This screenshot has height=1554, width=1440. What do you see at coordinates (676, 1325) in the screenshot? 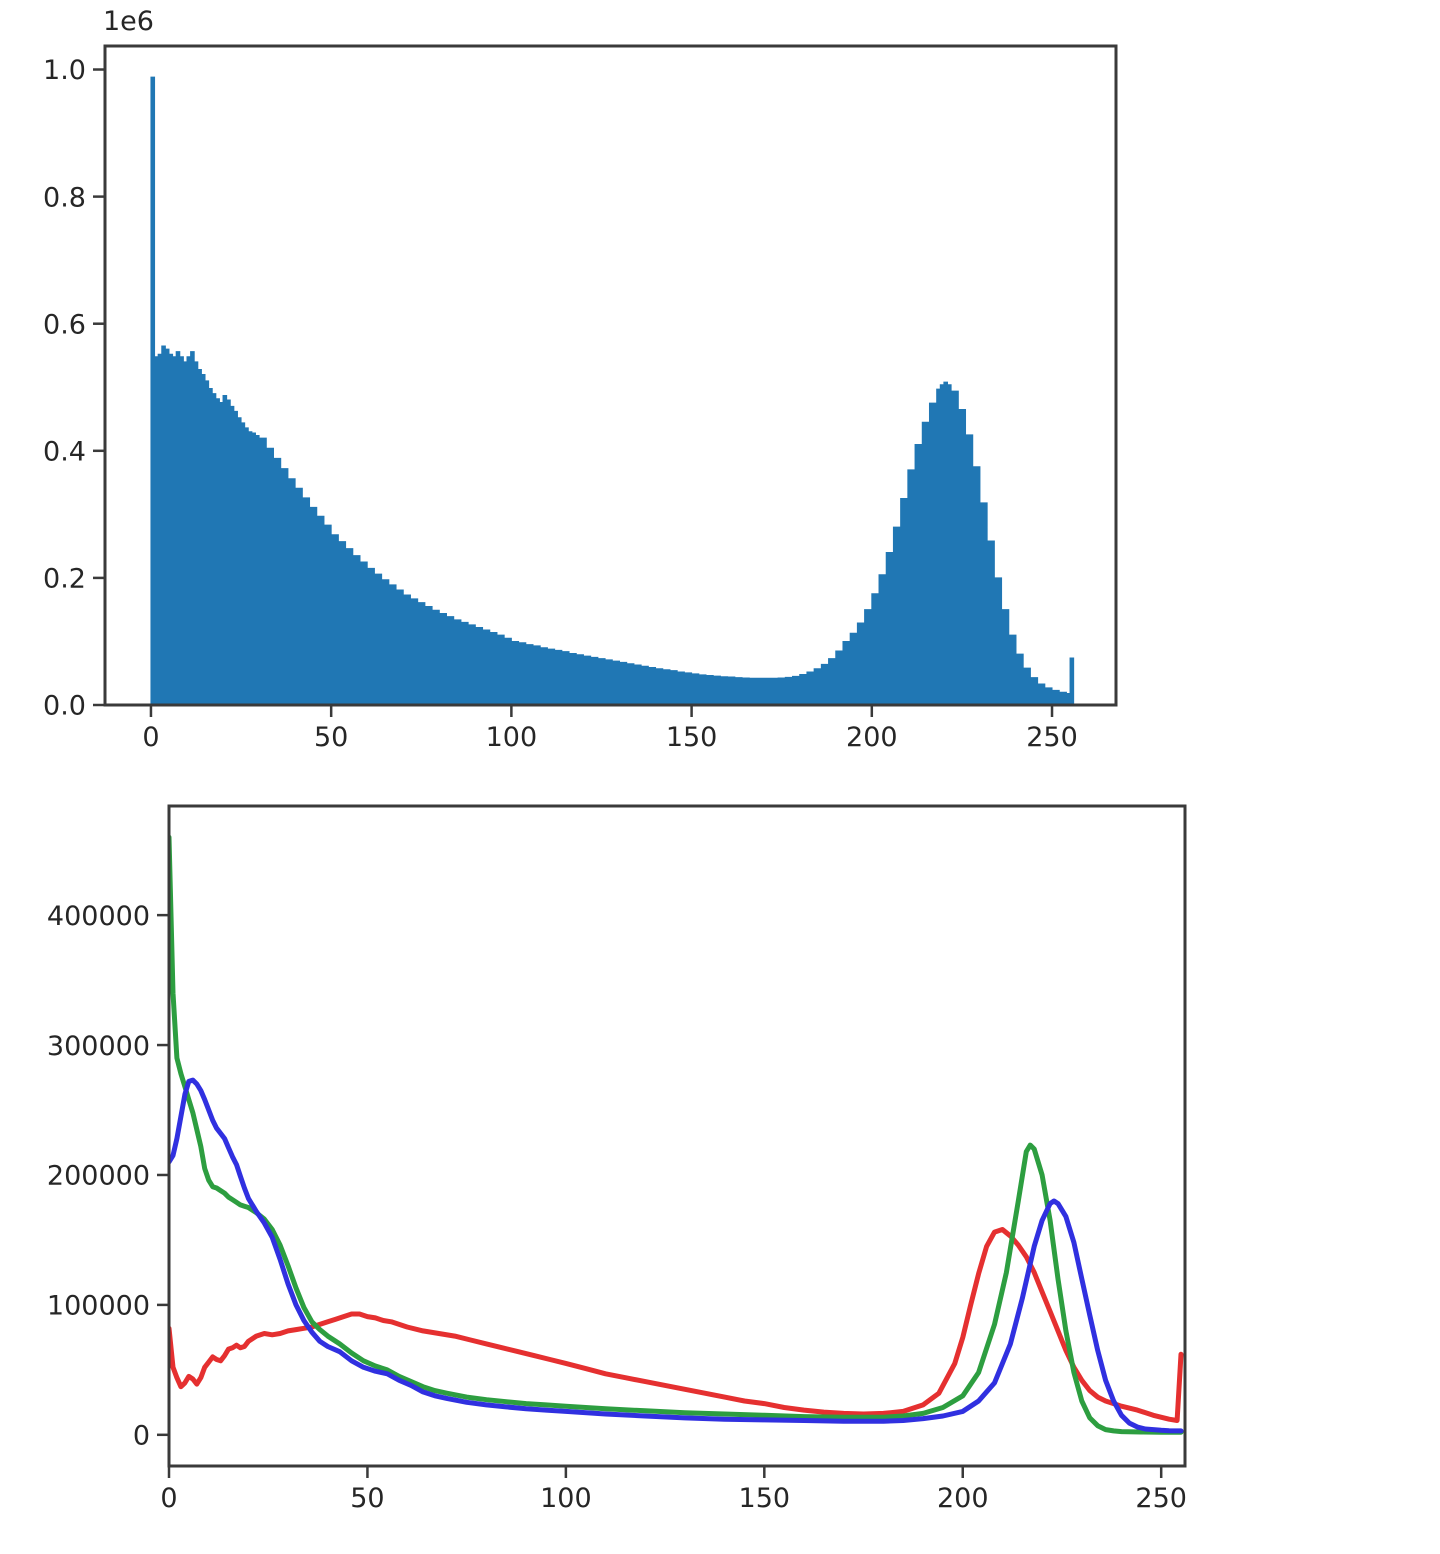
I see `red-channel-line` at bounding box center [676, 1325].